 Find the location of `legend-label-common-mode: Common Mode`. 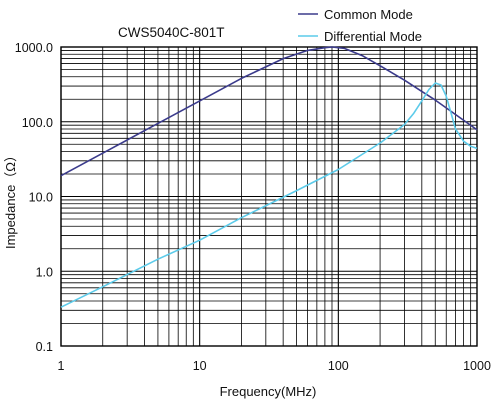

legend-label-common-mode: Common Mode is located at coordinates (368, 14).